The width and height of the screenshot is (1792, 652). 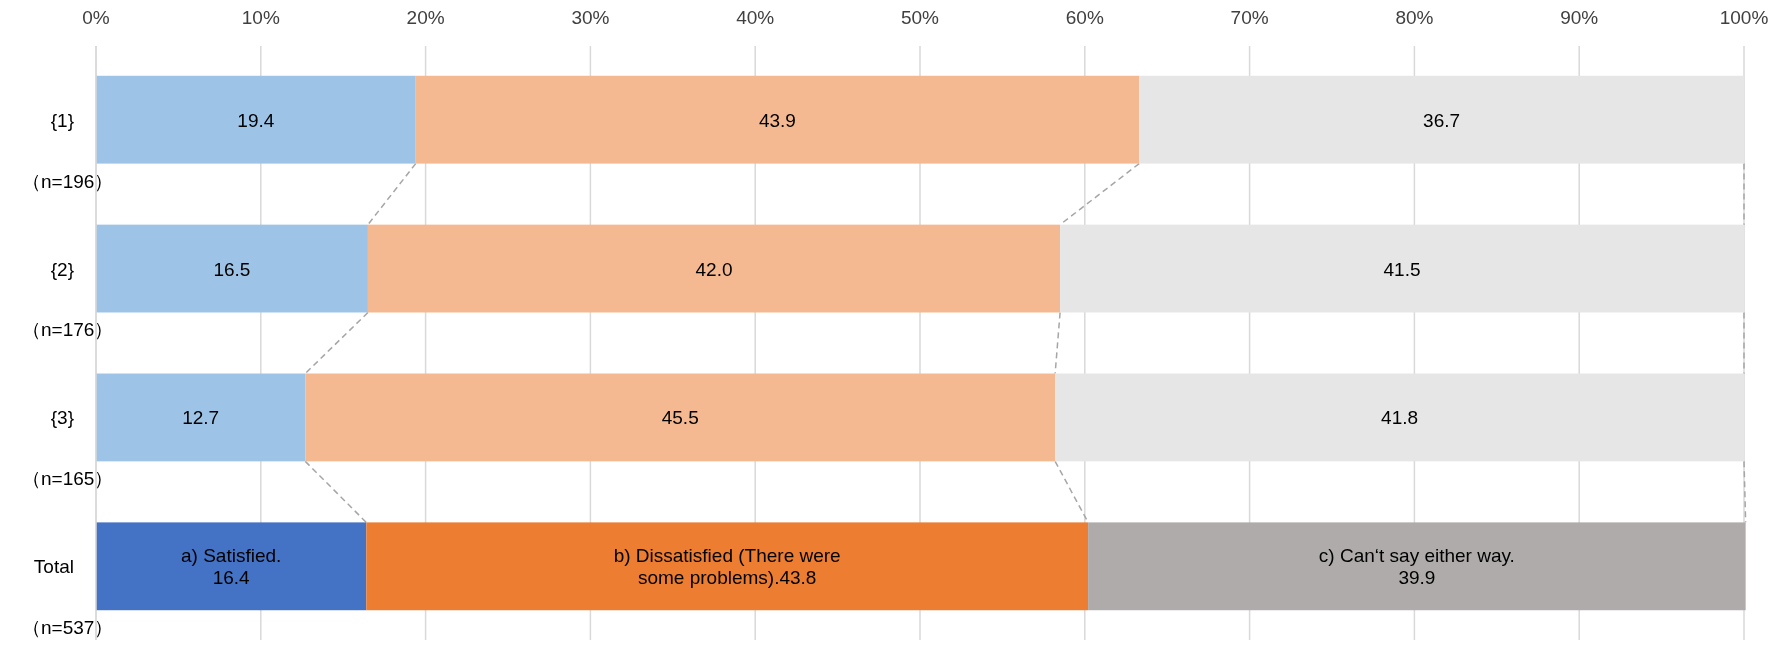 What do you see at coordinates (1414, 17) in the screenshot?
I see `x-tick-label: 80%` at bounding box center [1414, 17].